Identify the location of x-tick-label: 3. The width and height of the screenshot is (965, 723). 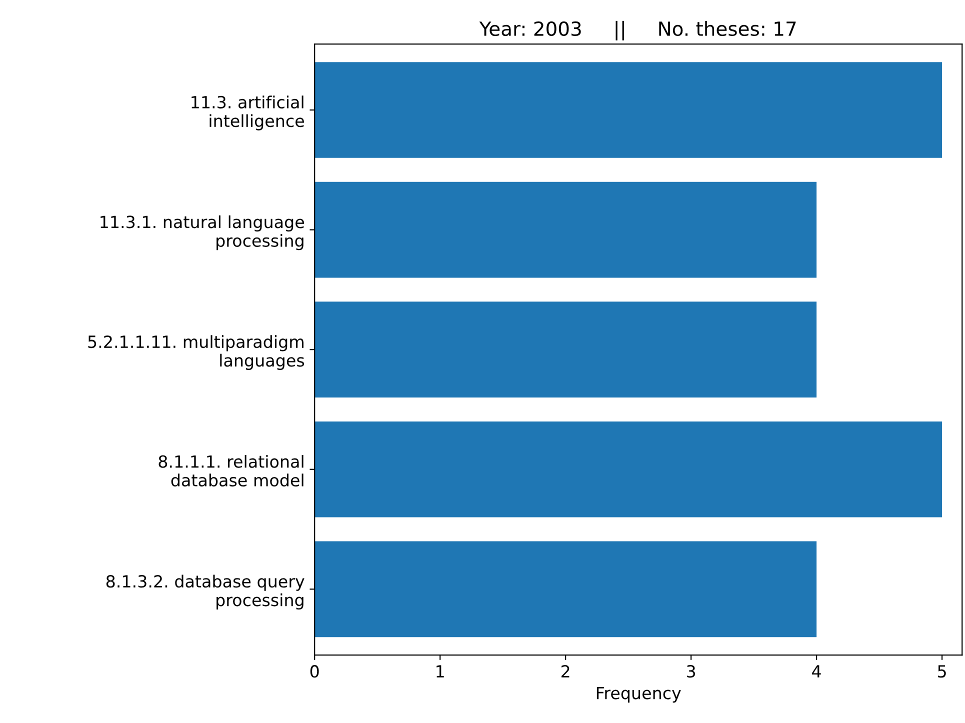
(691, 671).